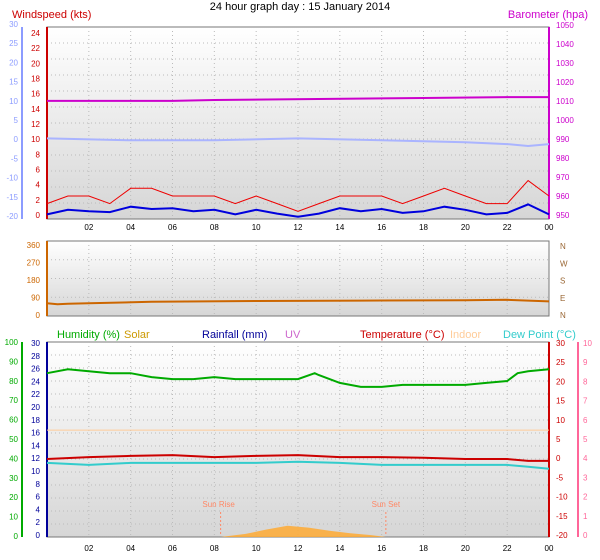  What do you see at coordinates (35, 394) in the screenshot?
I see `rain-tick-label: 22` at bounding box center [35, 394].